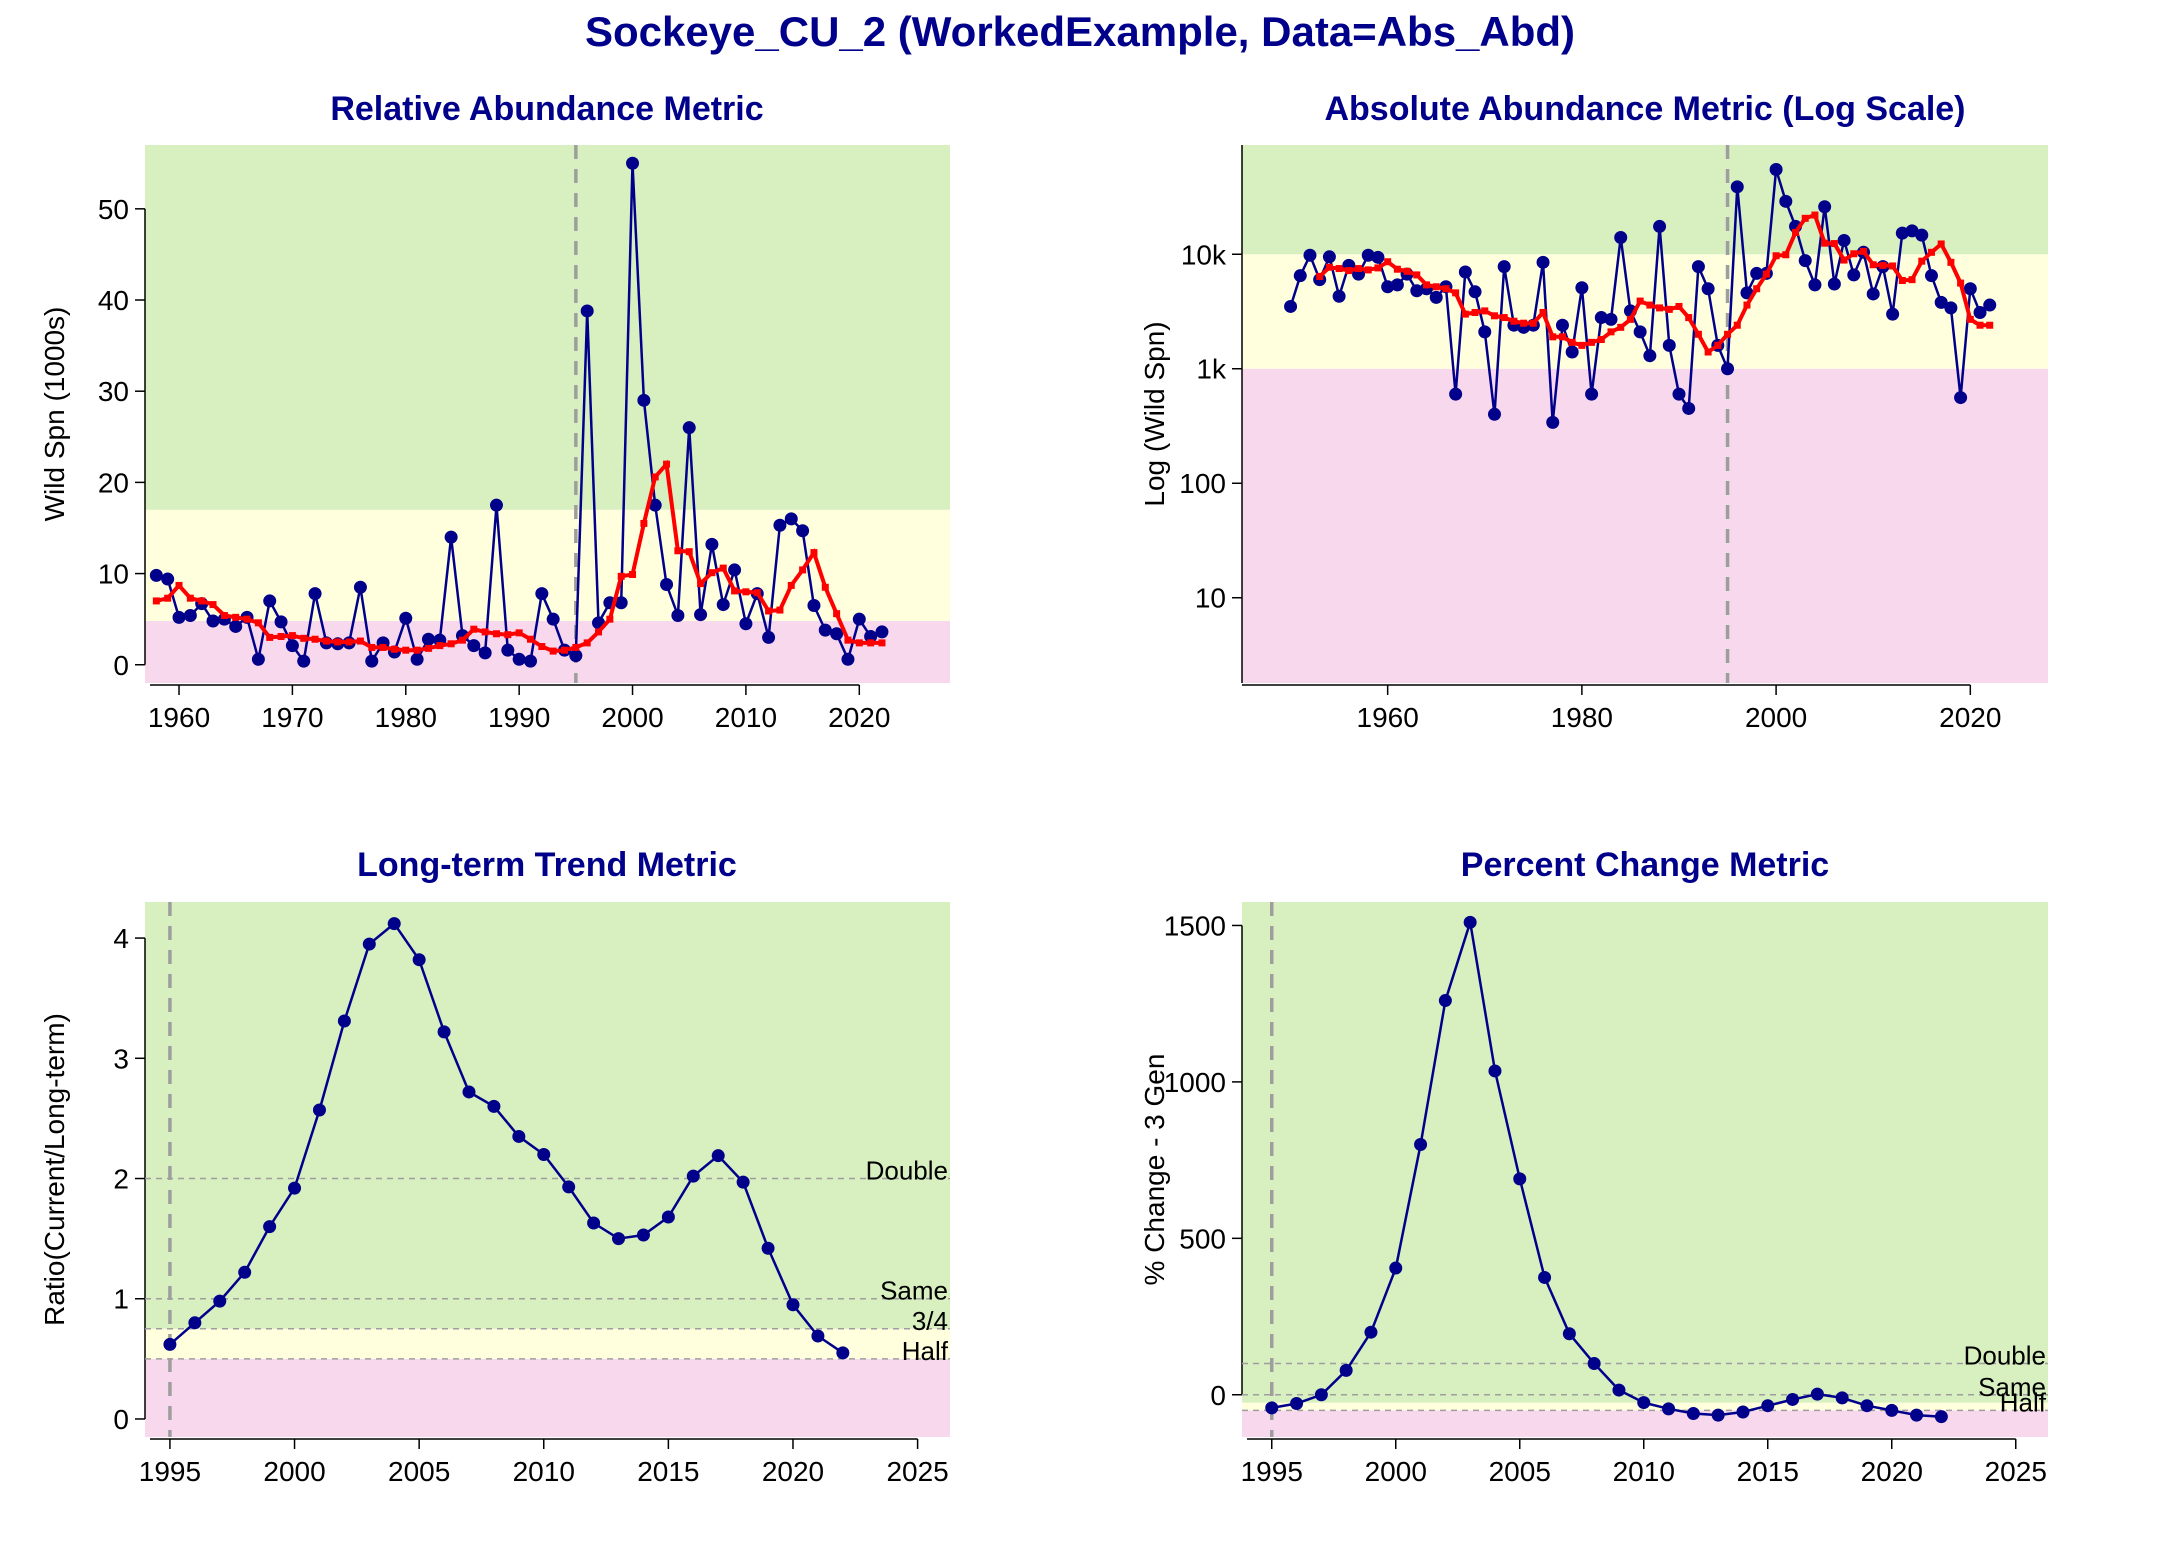 The width and height of the screenshot is (2160, 1568). Describe the element at coordinates (925, 1351) in the screenshot. I see `reference-line-label: Half` at that location.